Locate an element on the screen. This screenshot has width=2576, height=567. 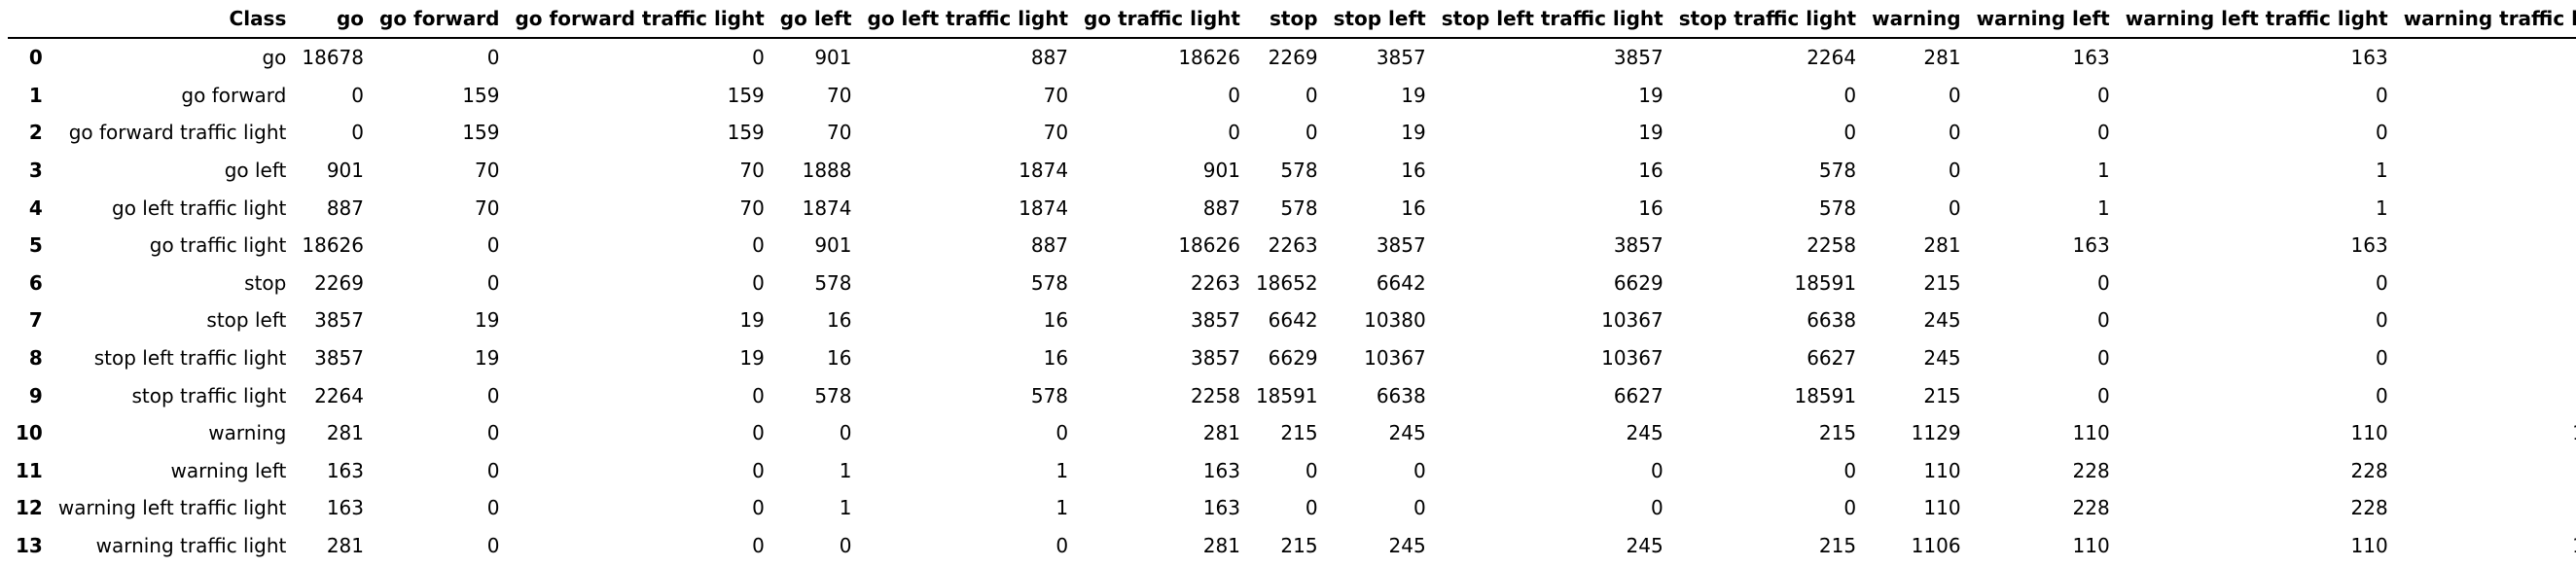
cell: 245 is located at coordinates (1645, 546).